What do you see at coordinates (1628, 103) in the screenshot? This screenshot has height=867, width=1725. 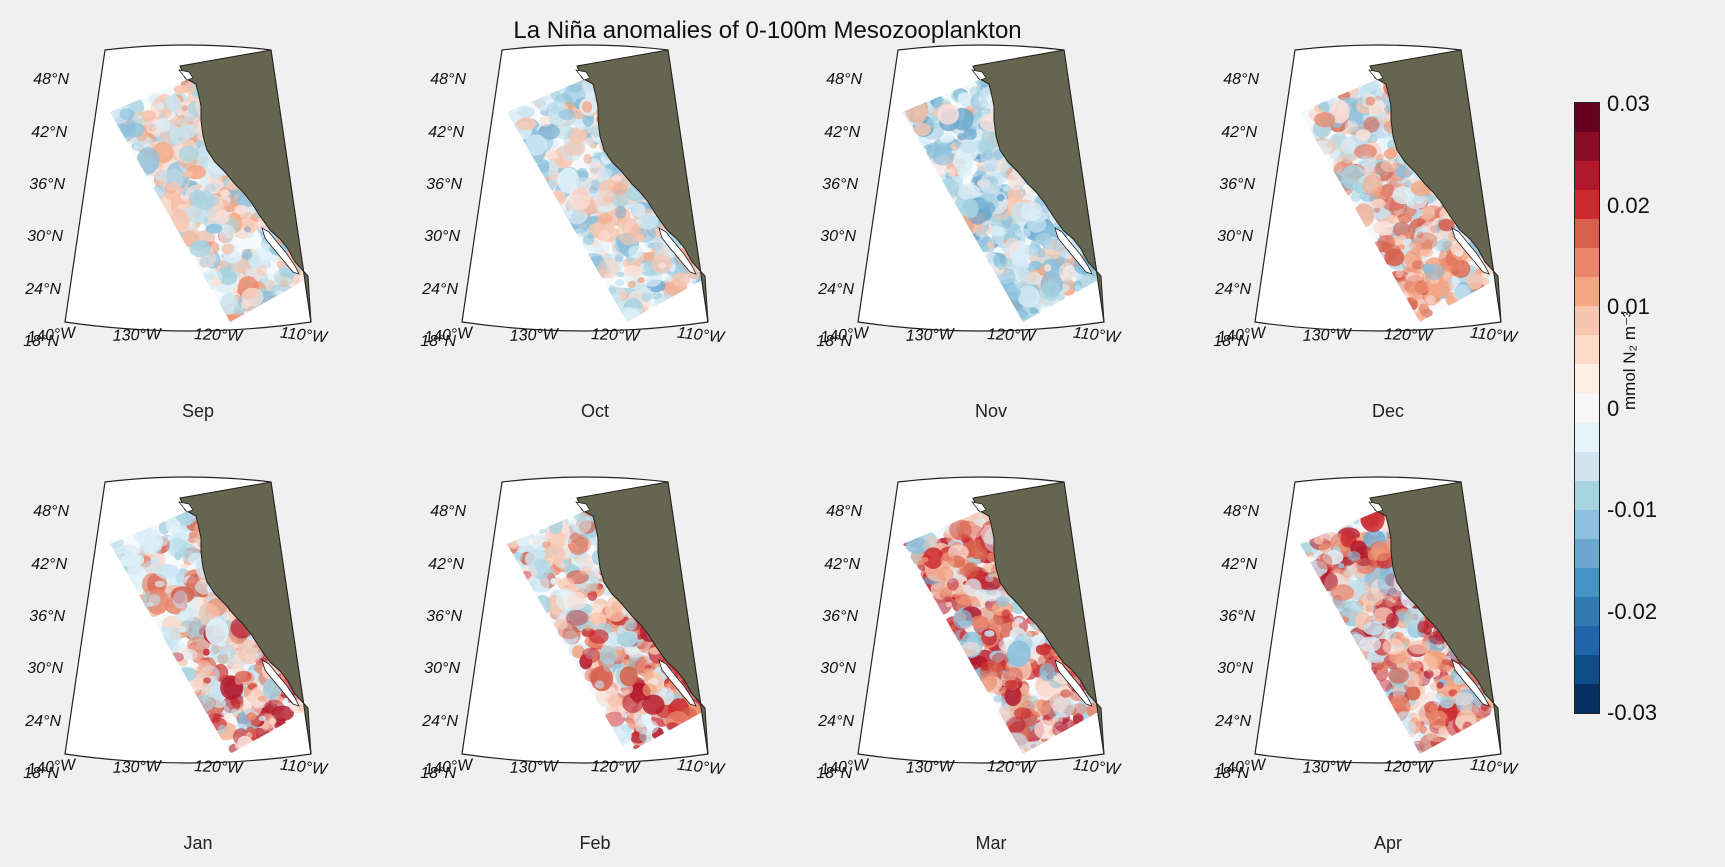 I see `colorbar-tick-label: 0.03` at bounding box center [1628, 103].